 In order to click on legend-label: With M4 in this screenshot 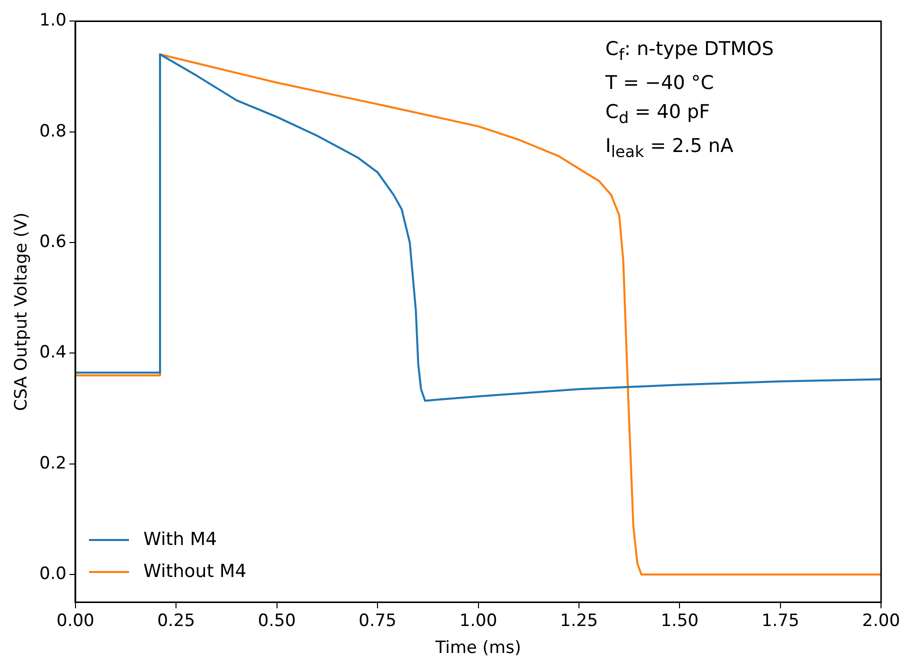, I will do `click(180, 540)`.